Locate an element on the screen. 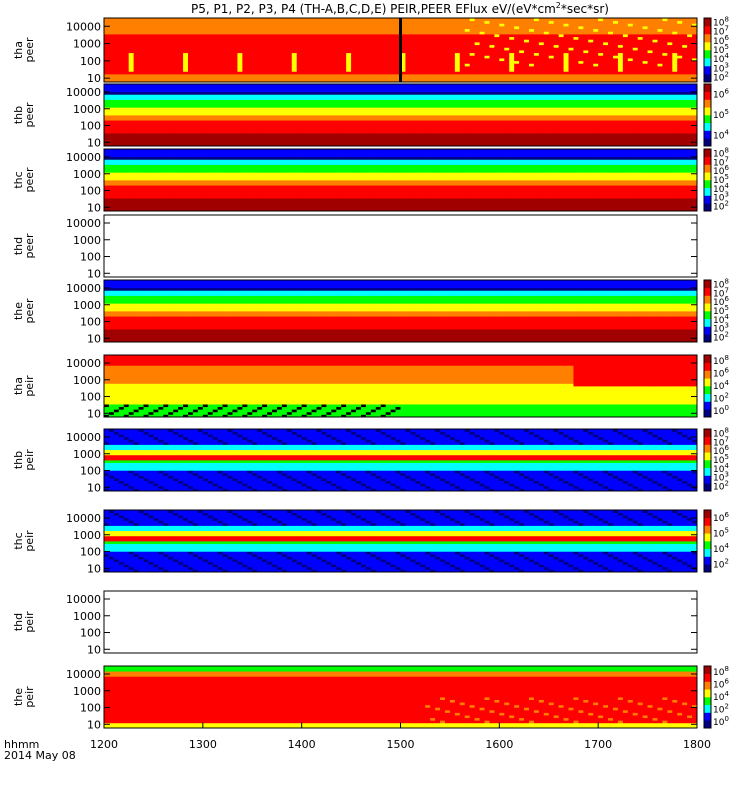 Image resolution: width=750 pixels, height=800 pixels. y-axis-label: peer is located at coordinates (29, 50).